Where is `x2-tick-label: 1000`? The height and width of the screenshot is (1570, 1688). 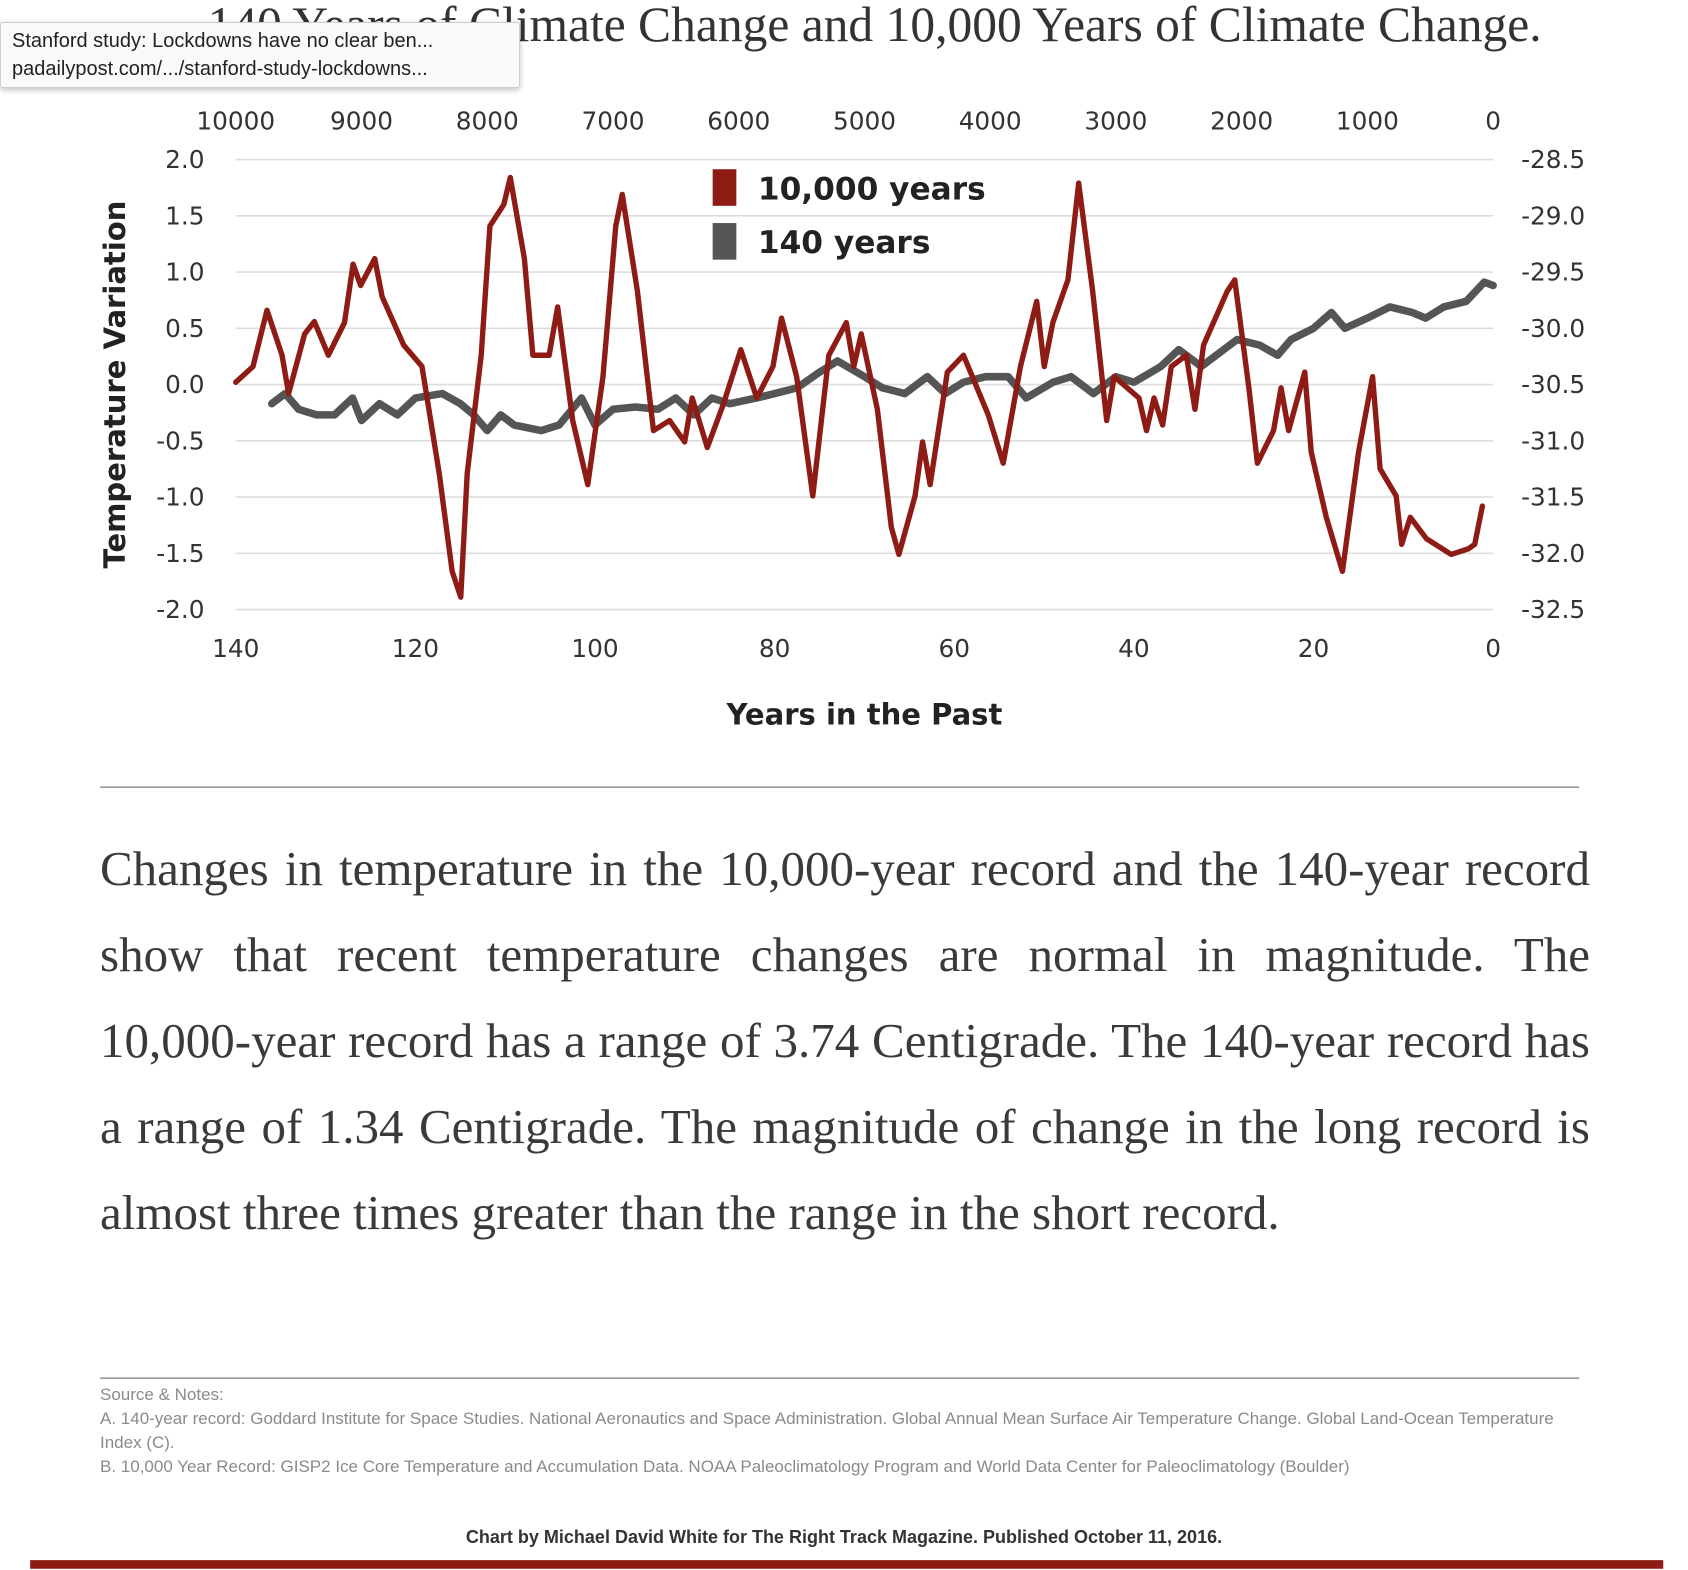
x2-tick-label: 1000 is located at coordinates (1367, 120).